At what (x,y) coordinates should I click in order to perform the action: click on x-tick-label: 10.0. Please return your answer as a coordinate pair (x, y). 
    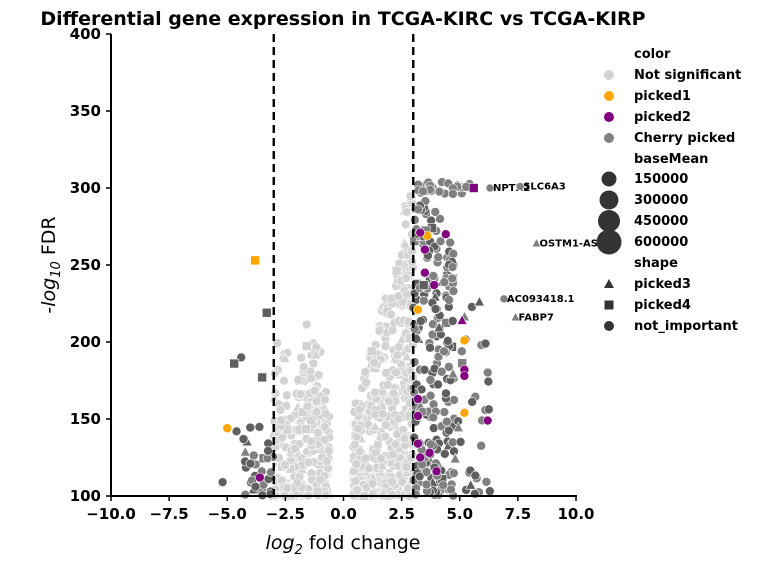
    Looking at the image, I should click on (575, 514).